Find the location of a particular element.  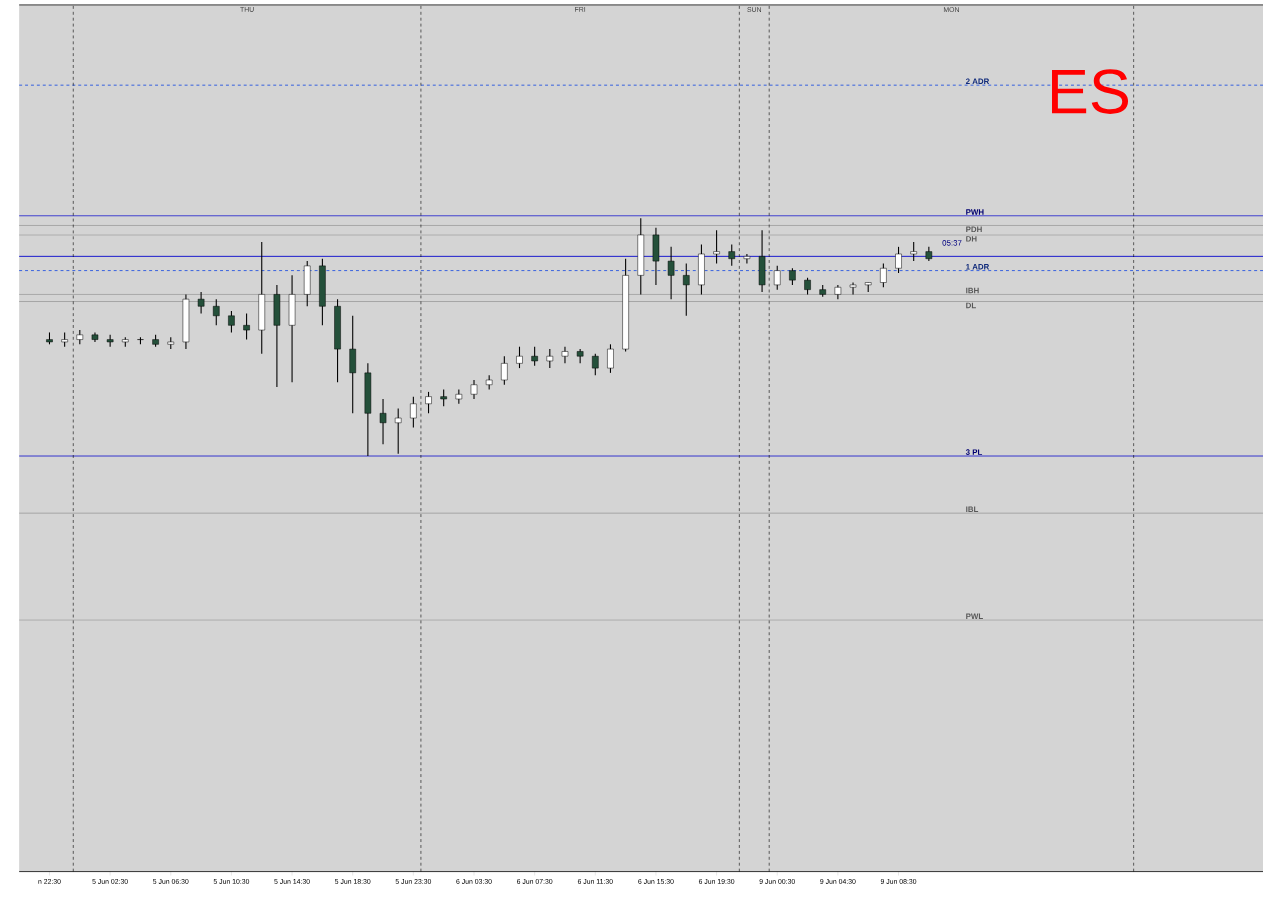

text: ES is located at coordinates (1090, 91).